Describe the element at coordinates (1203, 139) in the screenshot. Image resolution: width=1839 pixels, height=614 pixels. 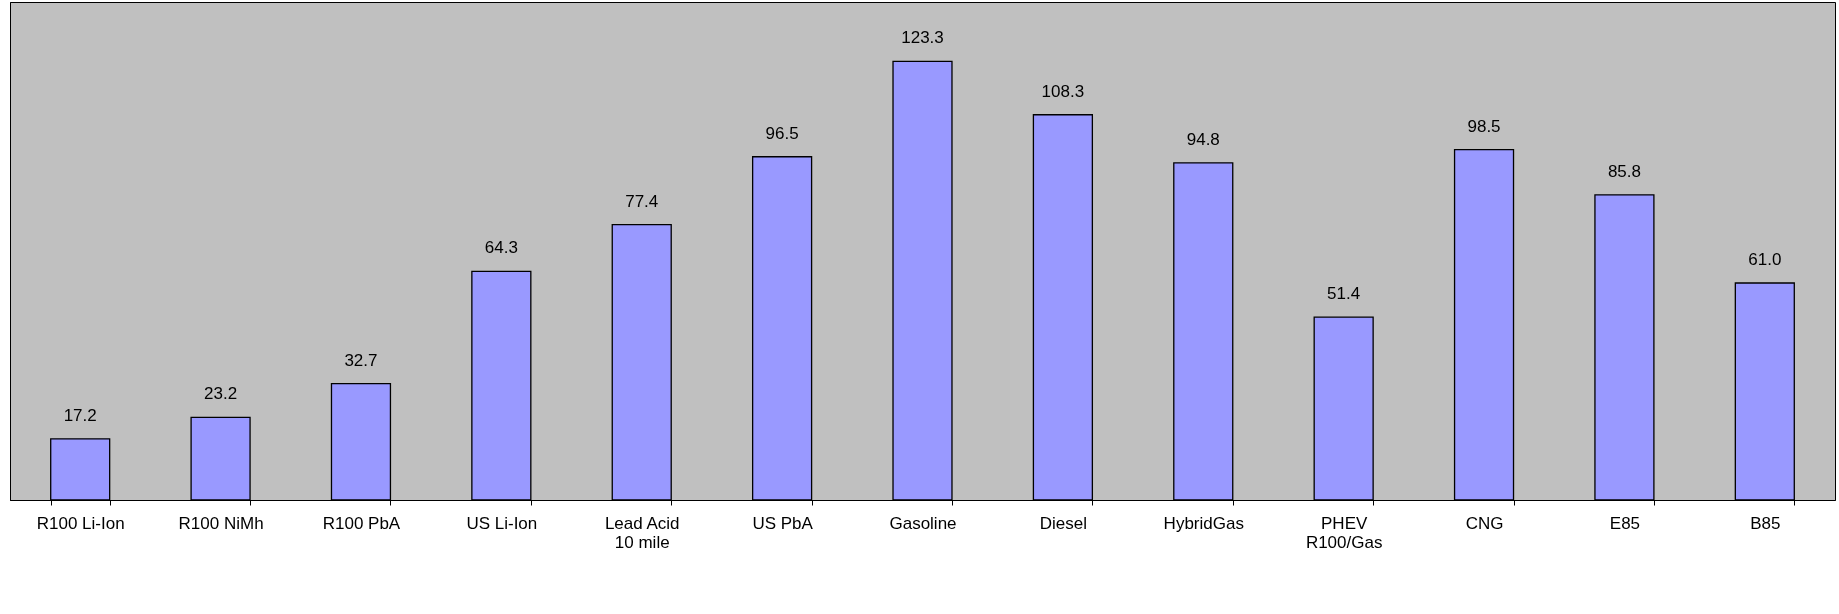
I see `data-label: 94.8` at that location.